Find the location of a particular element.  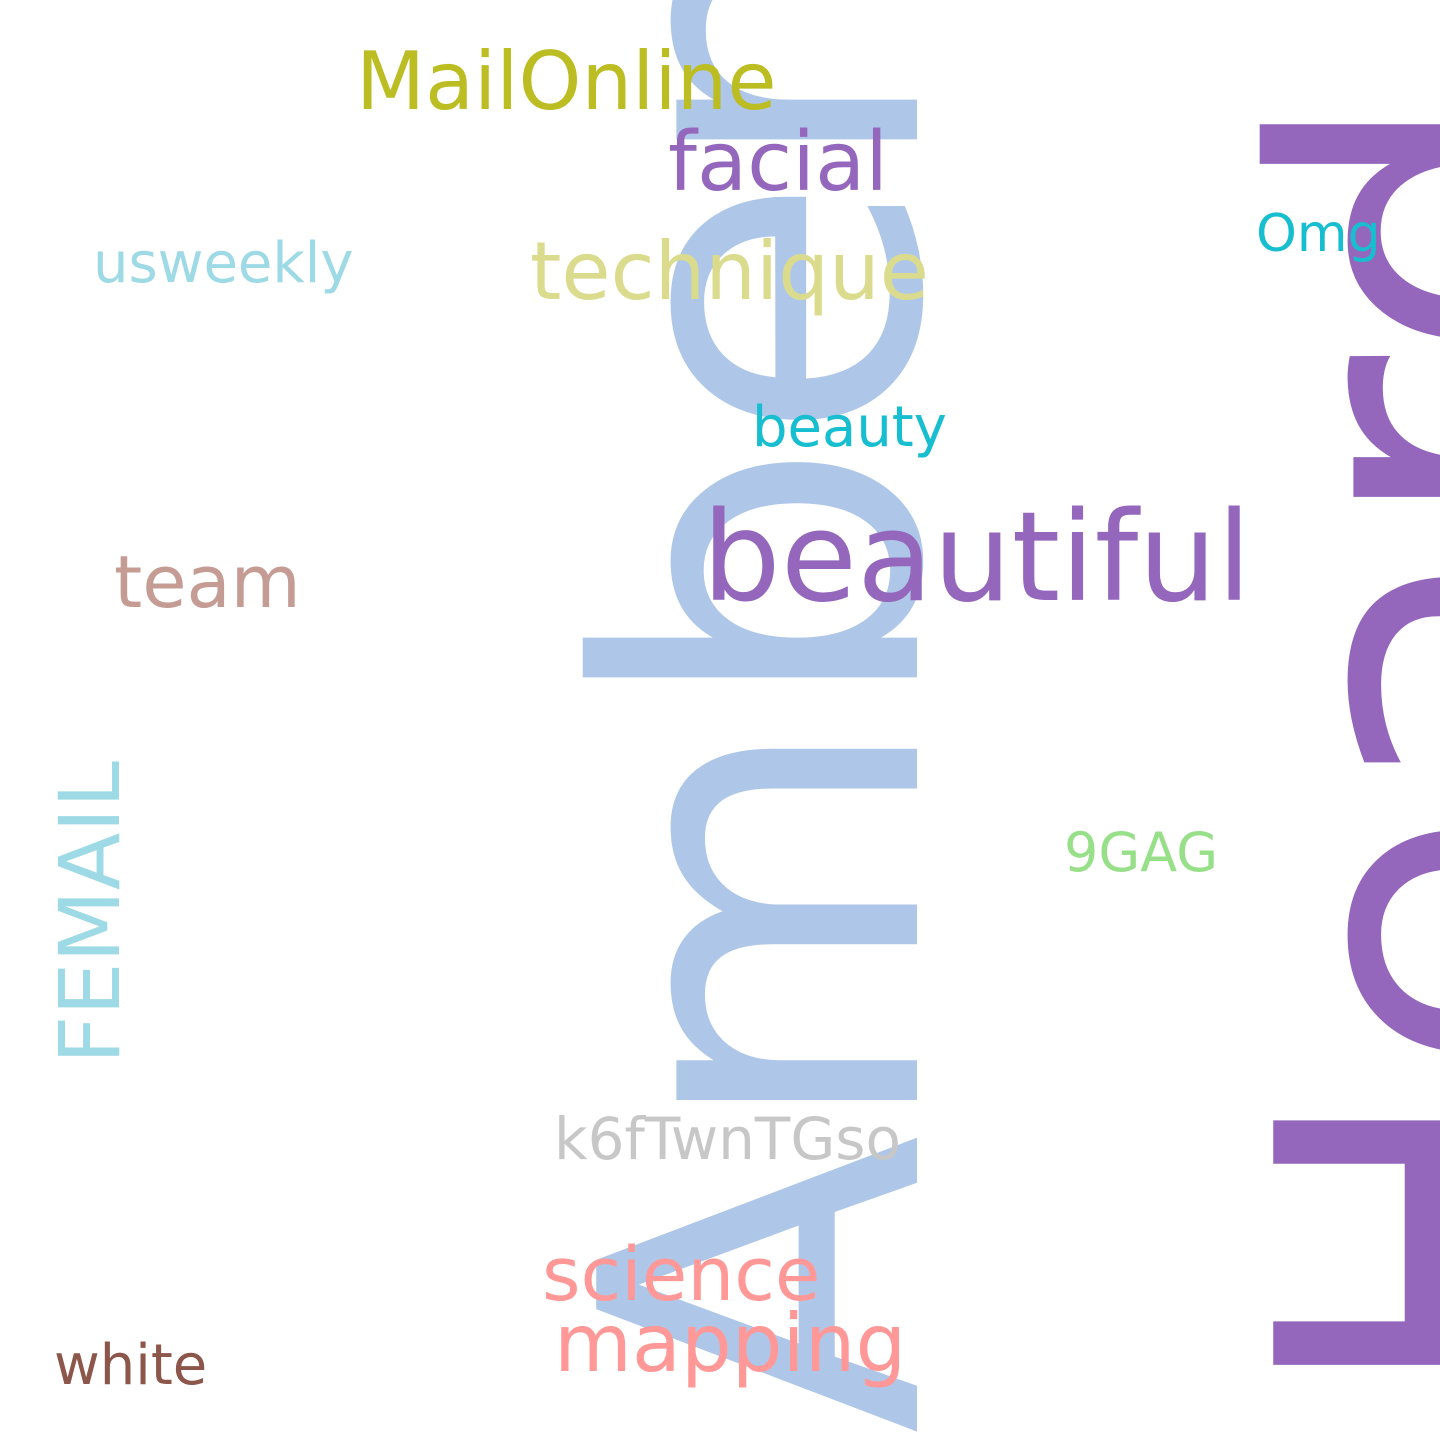

word-9gag: 9GAG is located at coordinates (1141, 852).